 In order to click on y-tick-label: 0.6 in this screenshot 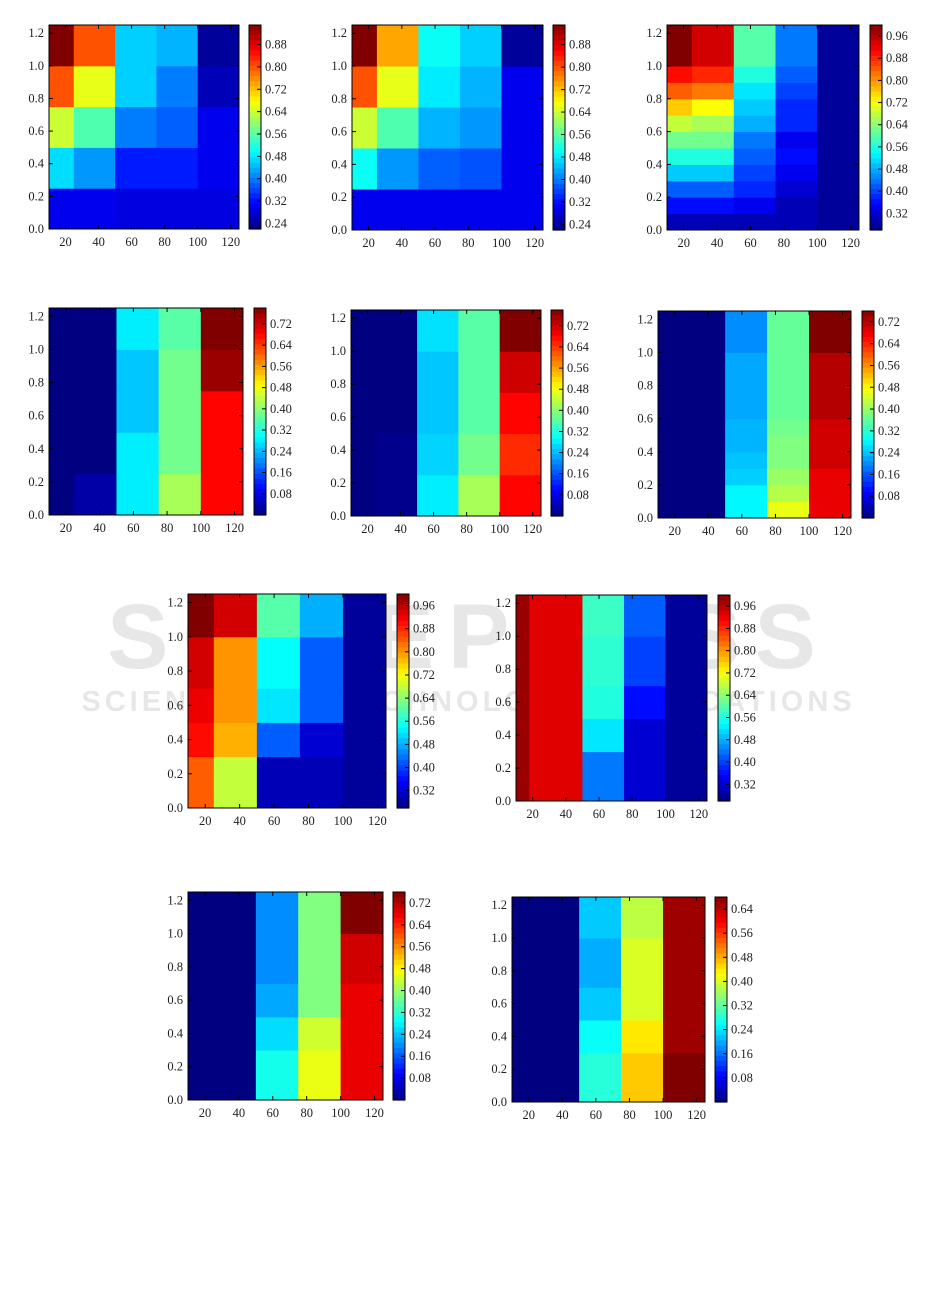, I will do `click(36, 131)`.